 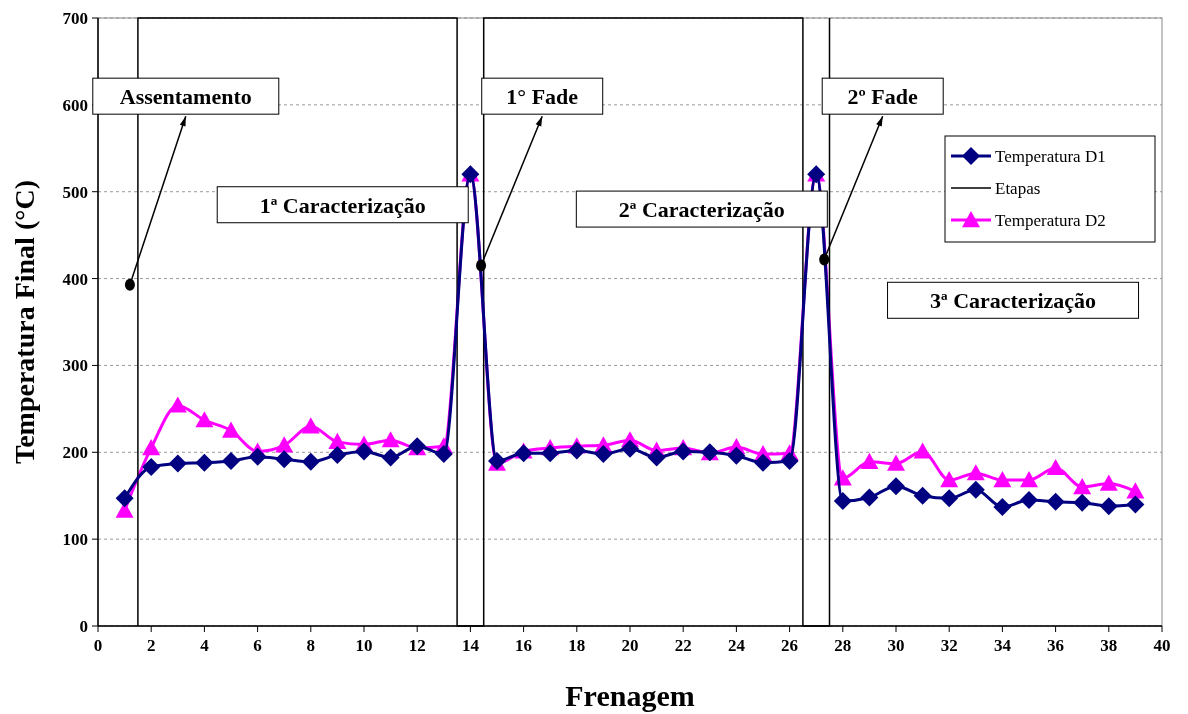 I want to click on x-tick-label: 28, so click(x=843, y=645).